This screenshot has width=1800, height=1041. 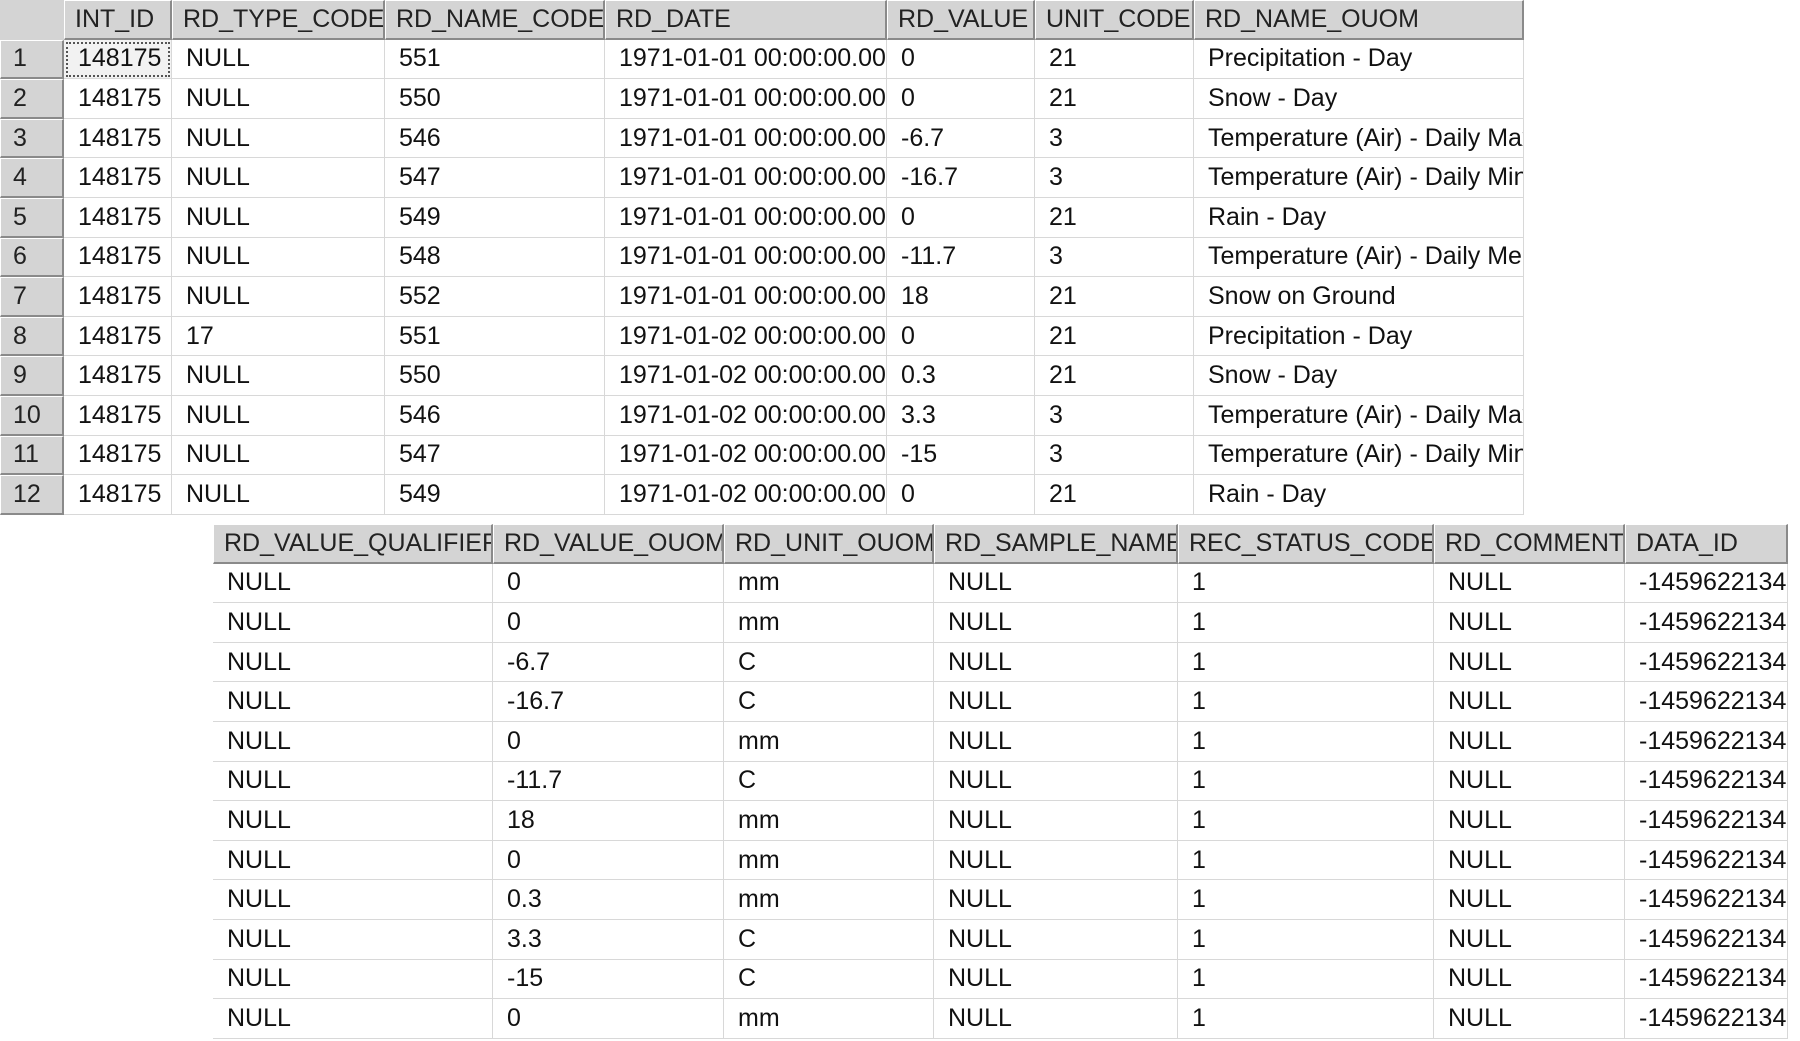 I want to click on grid-cell-rd-name-ouom: Precipitation - Day, so click(x=1359, y=336).